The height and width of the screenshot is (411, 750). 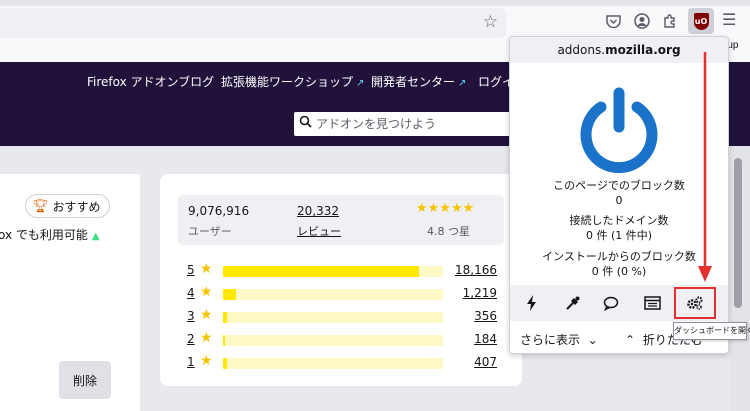 What do you see at coordinates (318, 211) in the screenshot?
I see `reviews-count-link: 20,332` at bounding box center [318, 211].